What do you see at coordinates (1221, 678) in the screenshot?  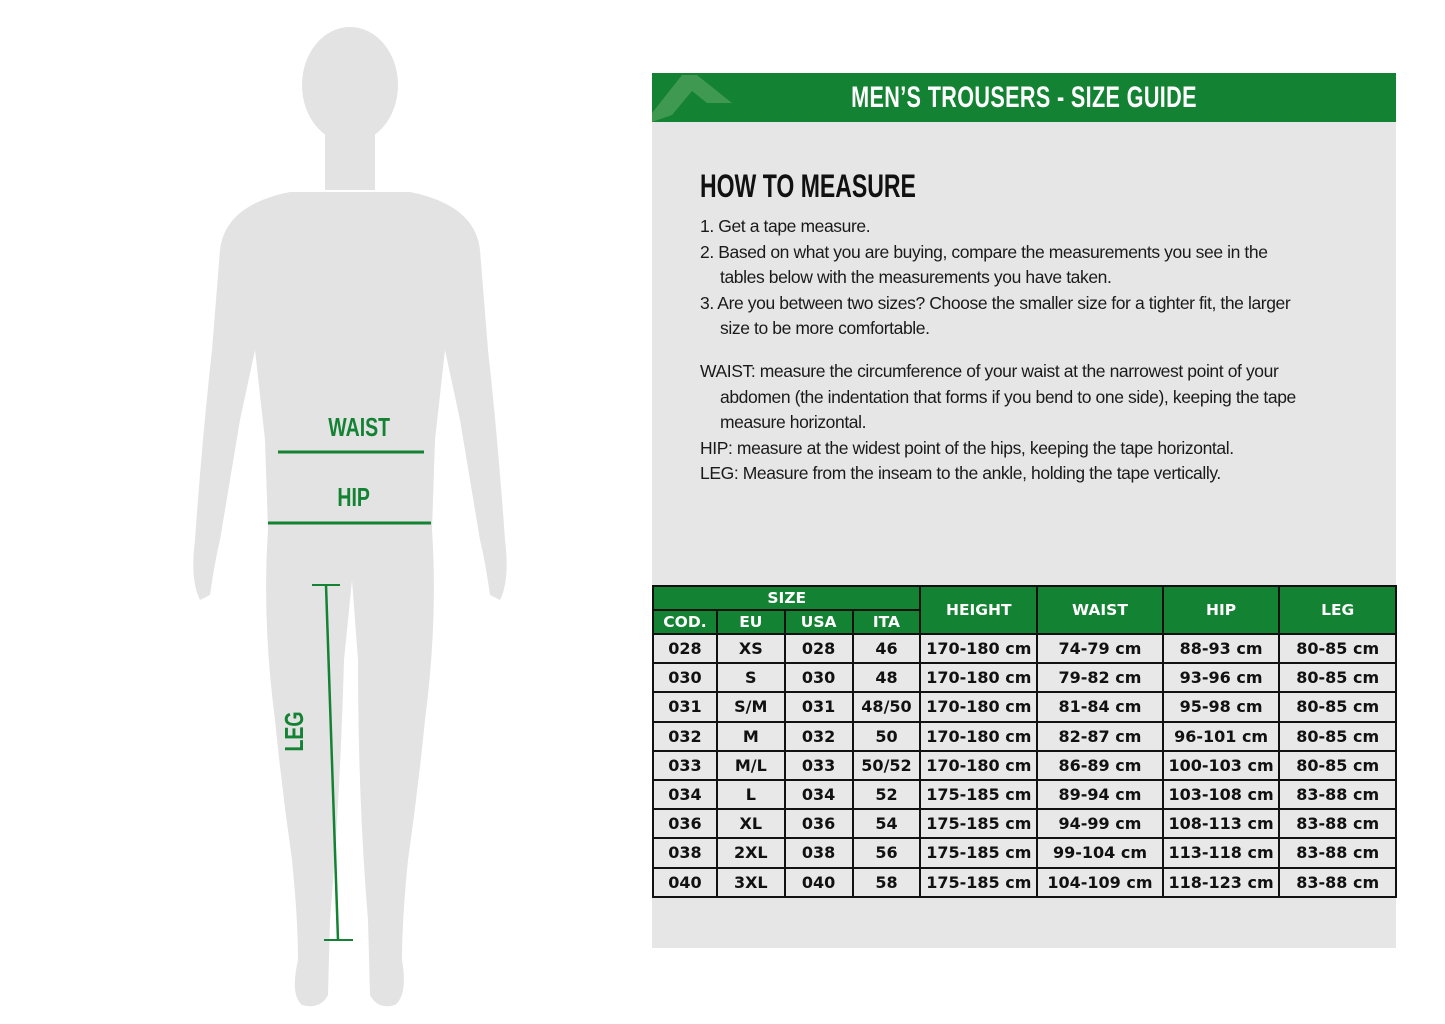 I see `table-cell: 93-96 cm` at bounding box center [1221, 678].